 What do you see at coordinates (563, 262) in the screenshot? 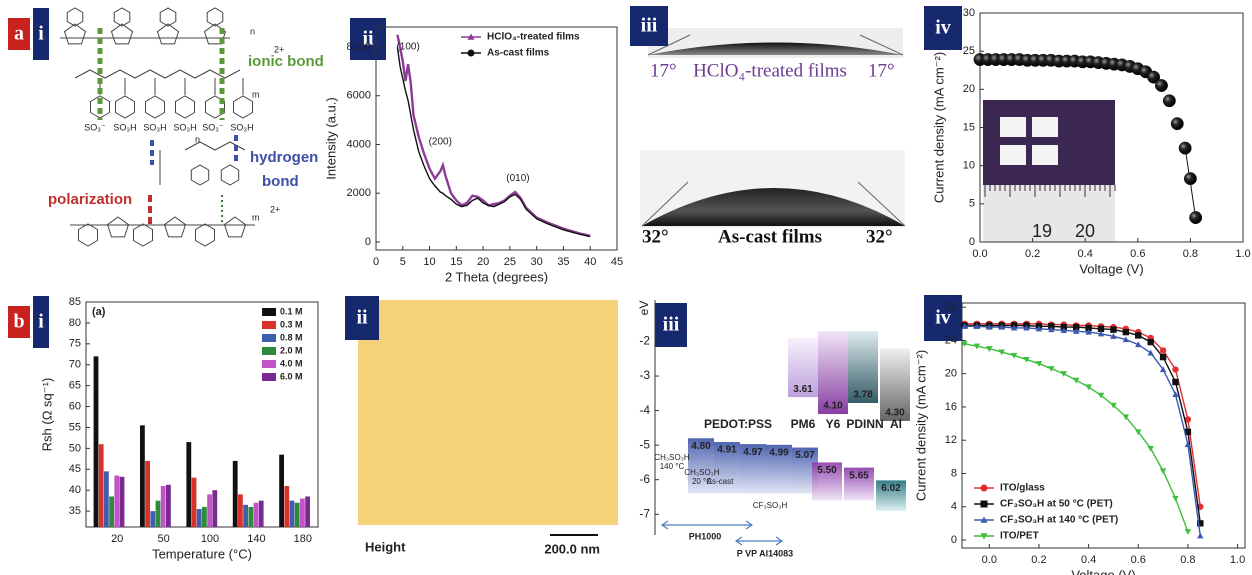
I see `x-tick-label: 35` at bounding box center [563, 262].